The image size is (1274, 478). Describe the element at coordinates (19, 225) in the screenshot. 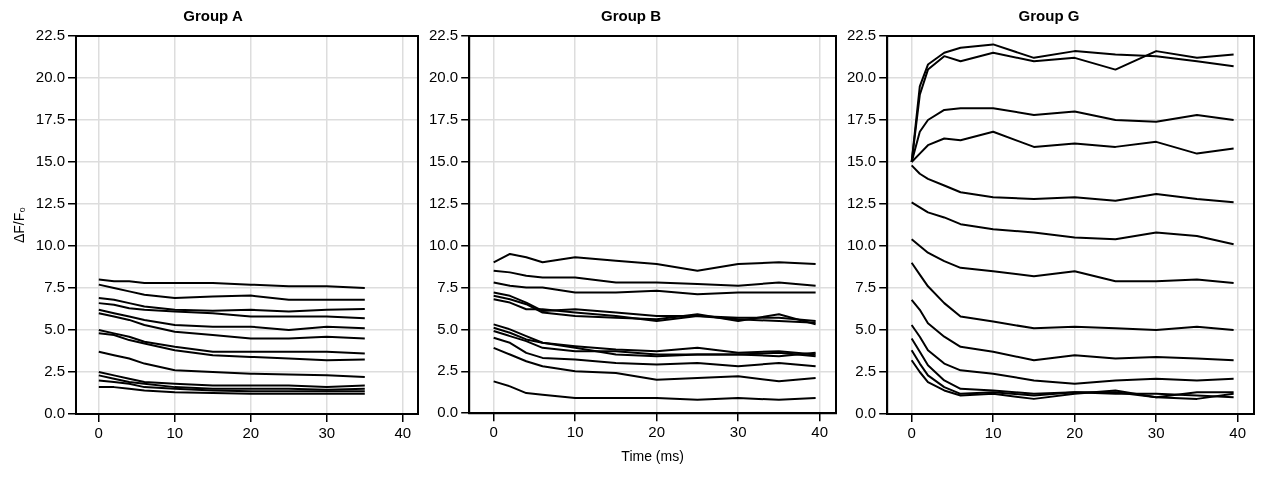

I see `y-axis-title: ΔF/F₀` at that location.